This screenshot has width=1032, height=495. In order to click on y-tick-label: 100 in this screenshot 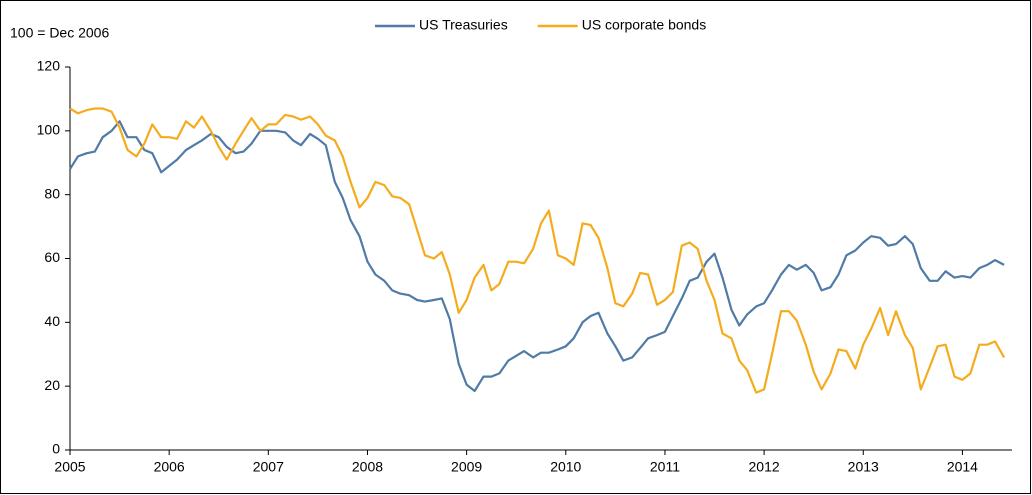, I will do `click(49, 130)`.